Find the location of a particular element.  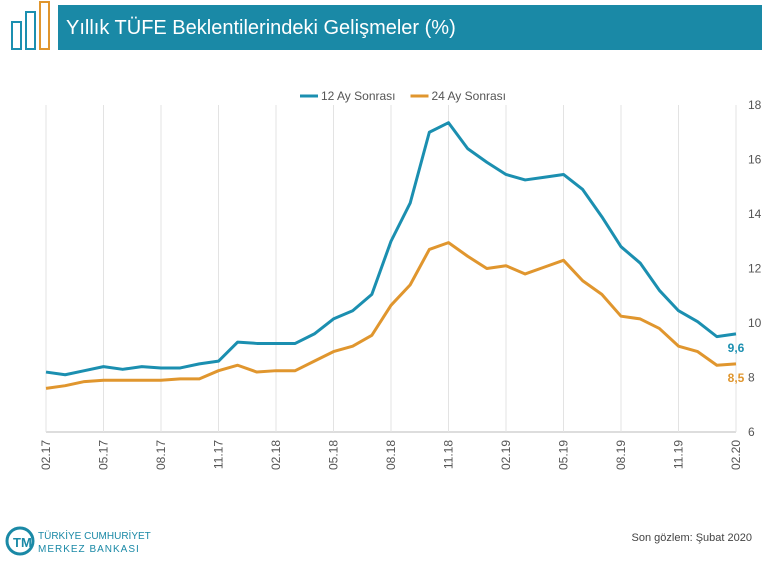

y-tick-label: 14 is located at coordinates (755, 214).